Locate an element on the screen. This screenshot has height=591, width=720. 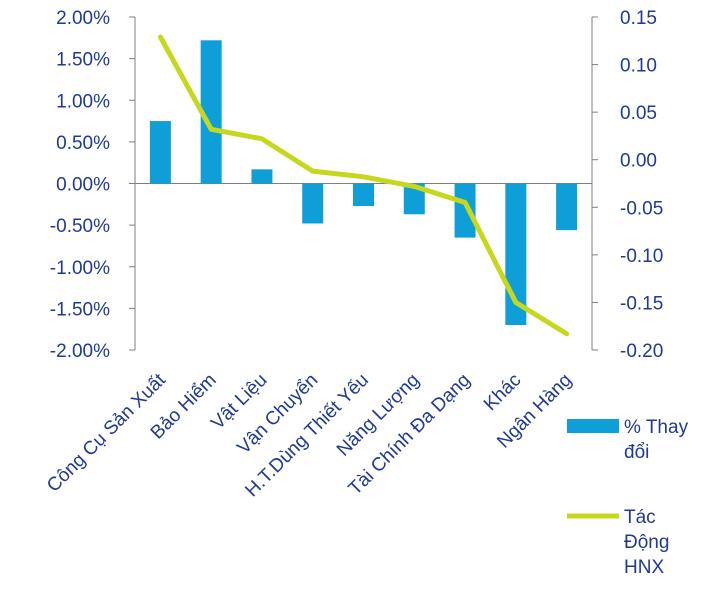
left-tick-label: 1.00% is located at coordinates (83, 101).